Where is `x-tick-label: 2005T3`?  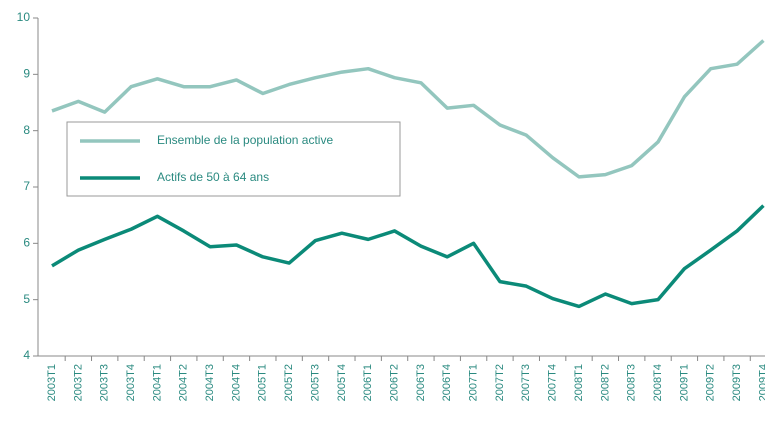 x-tick-label: 2005T3 is located at coordinates (315, 382).